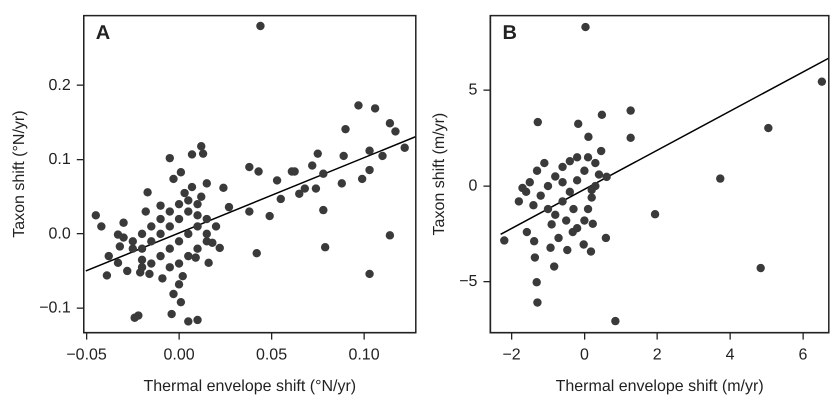  I want to click on x-tick-label: 0.10, so click(364, 355).